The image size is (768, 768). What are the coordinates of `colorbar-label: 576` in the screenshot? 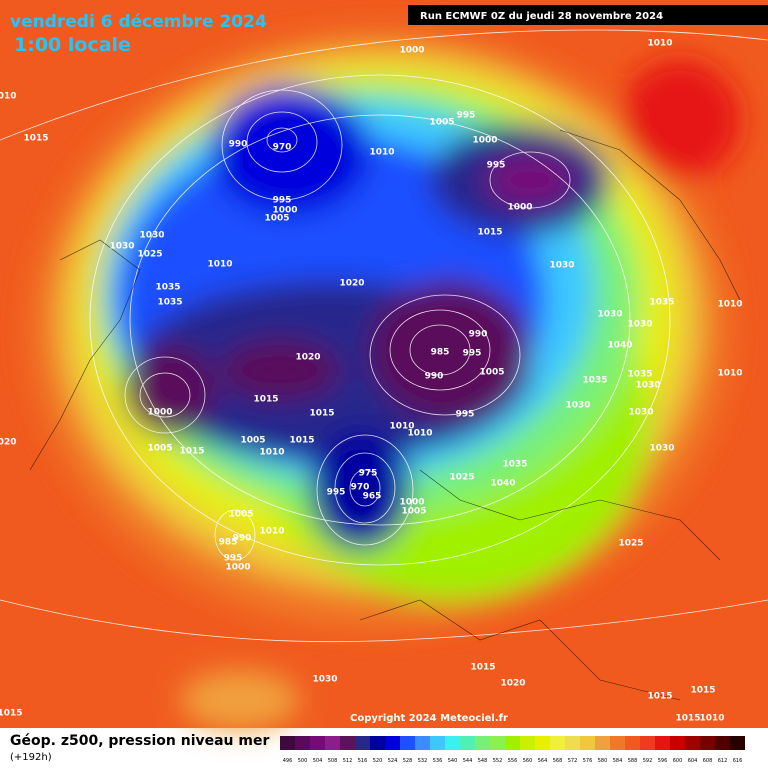 It's located at (588, 761).